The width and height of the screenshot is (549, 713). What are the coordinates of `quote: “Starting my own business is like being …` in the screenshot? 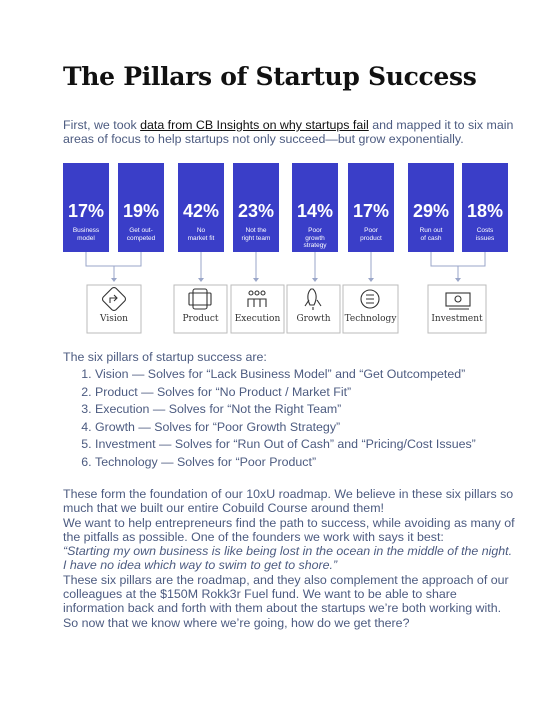 It's located at (288, 558).